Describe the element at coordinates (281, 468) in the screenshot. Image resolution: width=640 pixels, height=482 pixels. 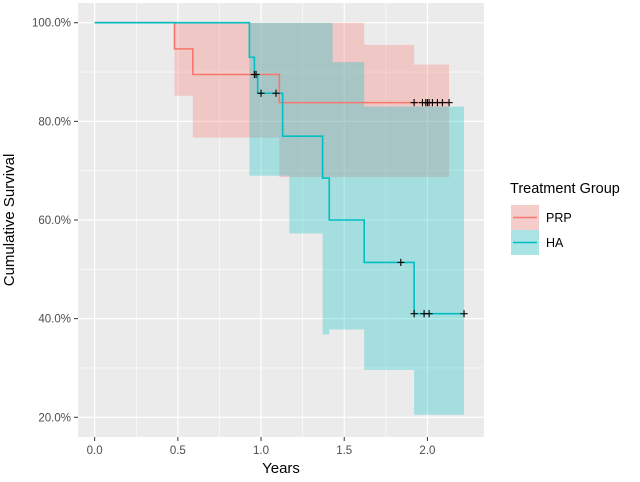
I see `x-axis-title: Years` at that location.